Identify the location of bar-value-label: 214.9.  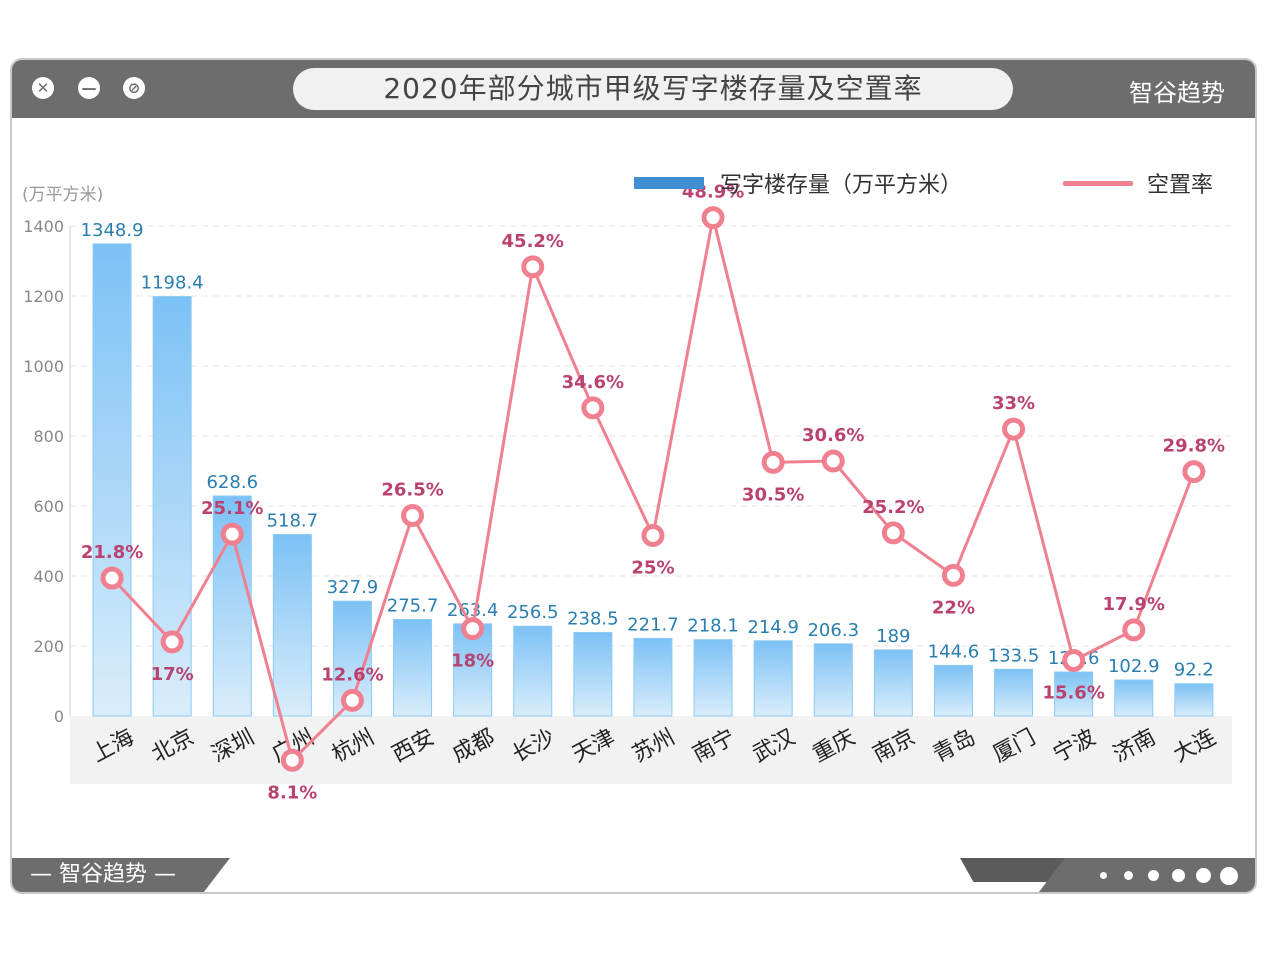
(773, 627).